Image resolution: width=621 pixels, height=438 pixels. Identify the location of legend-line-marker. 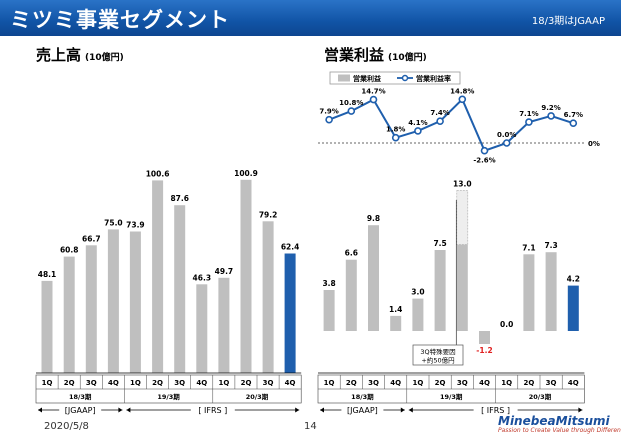
(405, 78).